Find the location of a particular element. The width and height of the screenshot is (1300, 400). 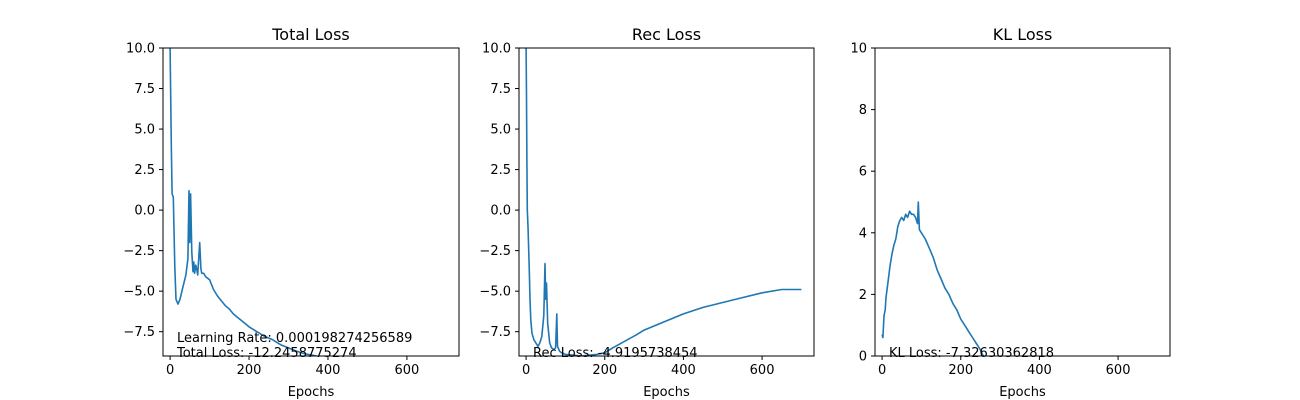

chart-annotation: Learning Rate: 0.000198274256589 is located at coordinates (294, 338).